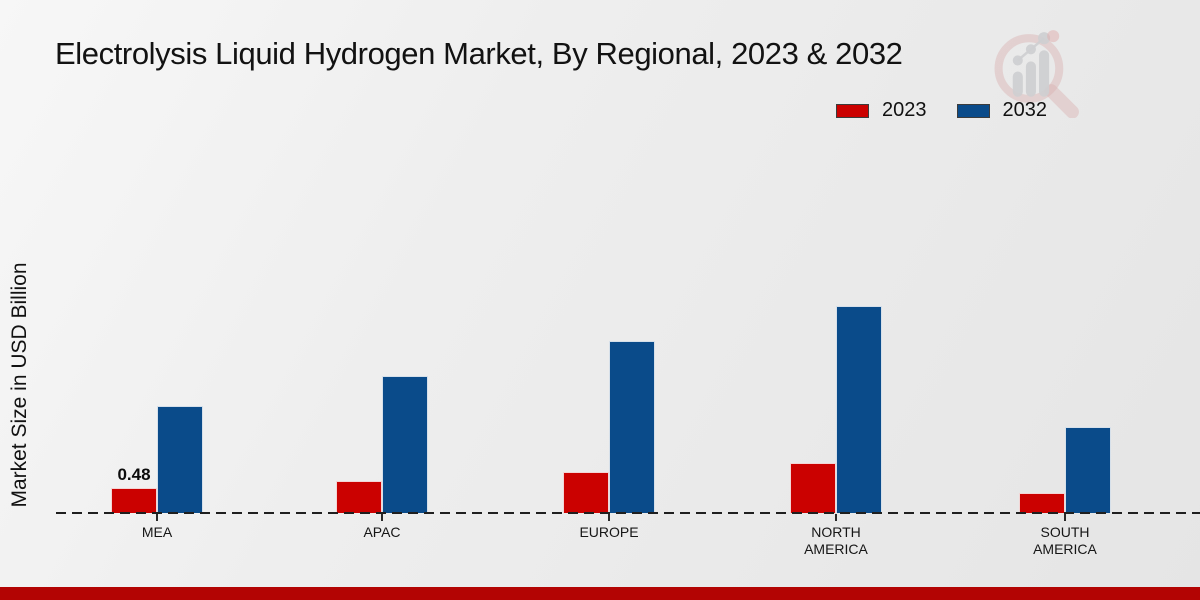 The height and width of the screenshot is (600, 1200). I want to click on legend: 2023 2032, so click(941, 110).